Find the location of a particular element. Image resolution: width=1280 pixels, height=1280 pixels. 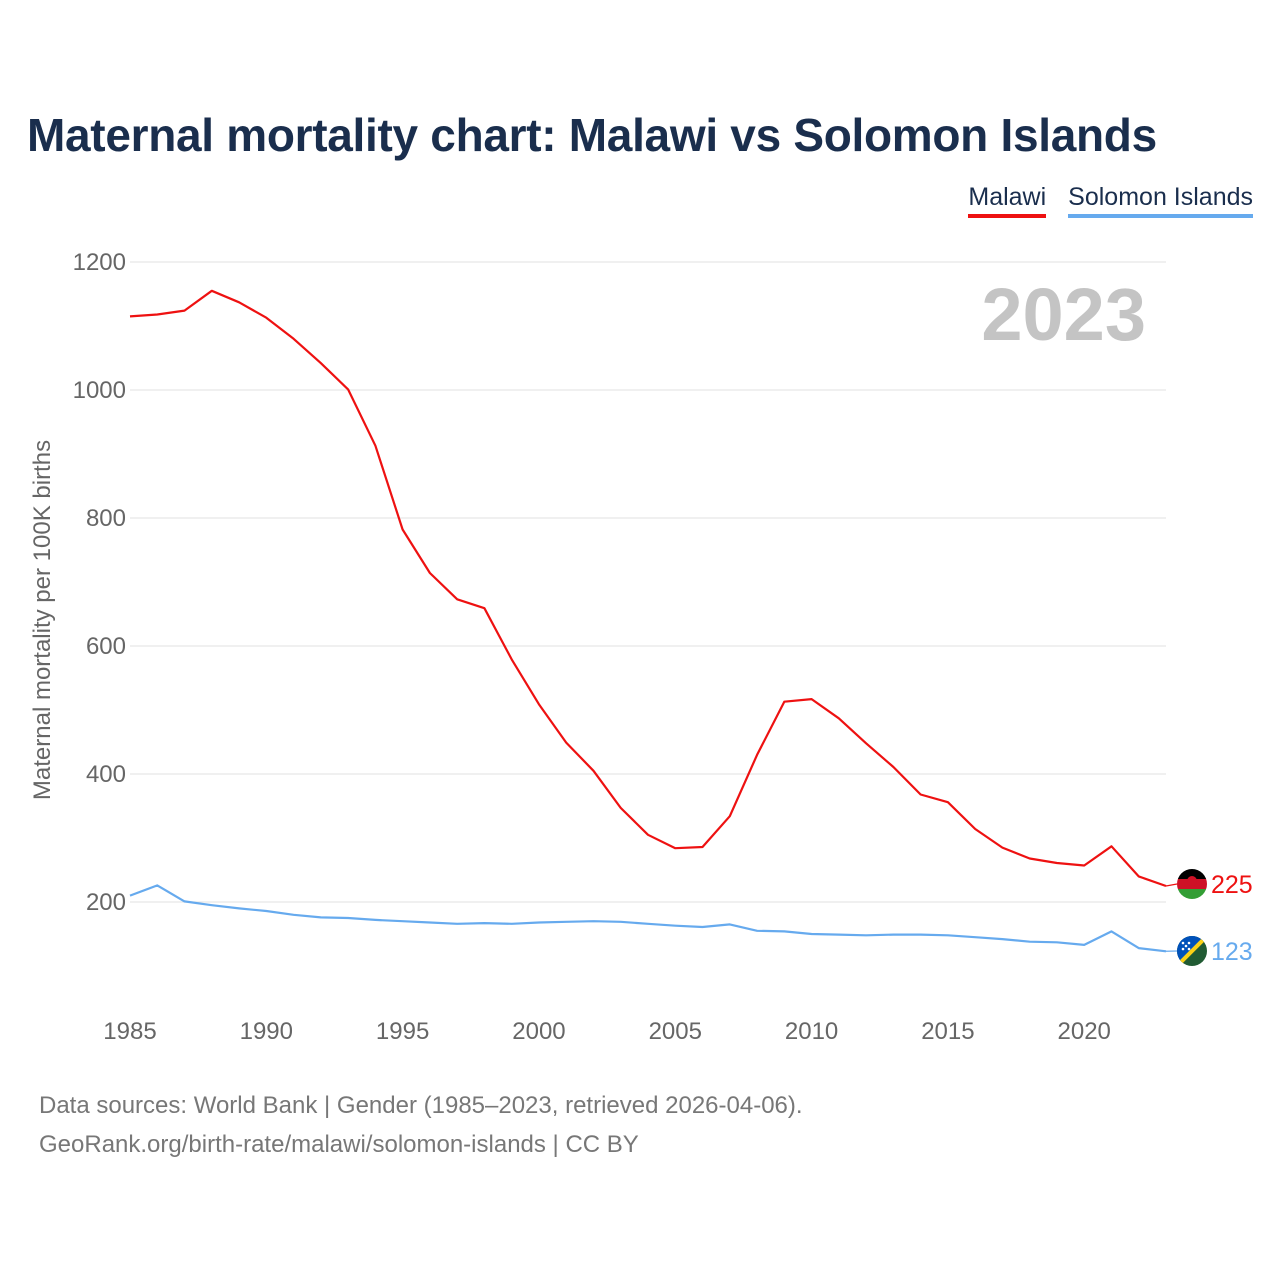

y-tick-label: 1200 is located at coordinates (99, 262).